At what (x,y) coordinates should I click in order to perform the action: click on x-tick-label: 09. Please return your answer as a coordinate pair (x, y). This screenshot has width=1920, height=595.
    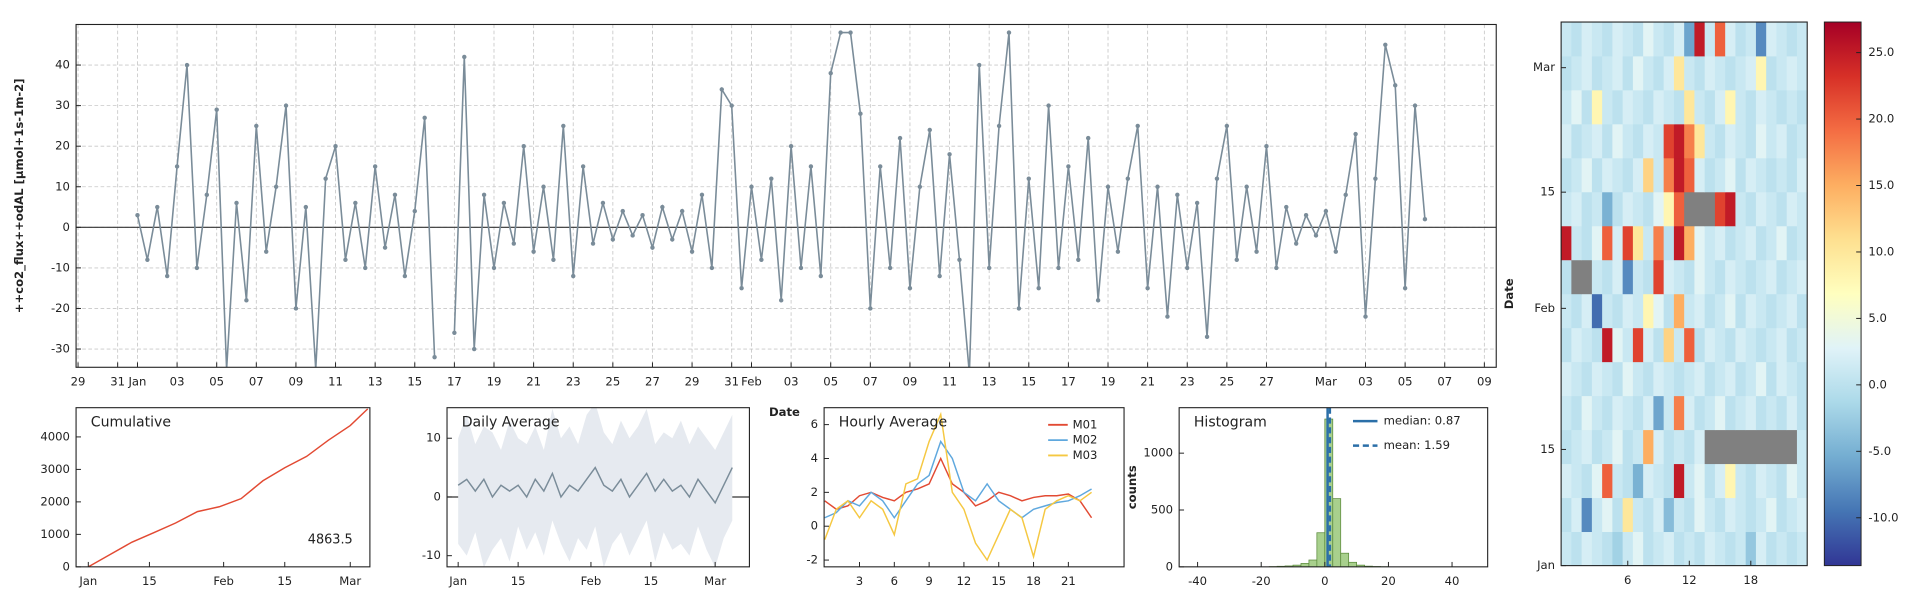
    Looking at the image, I should click on (296, 381).